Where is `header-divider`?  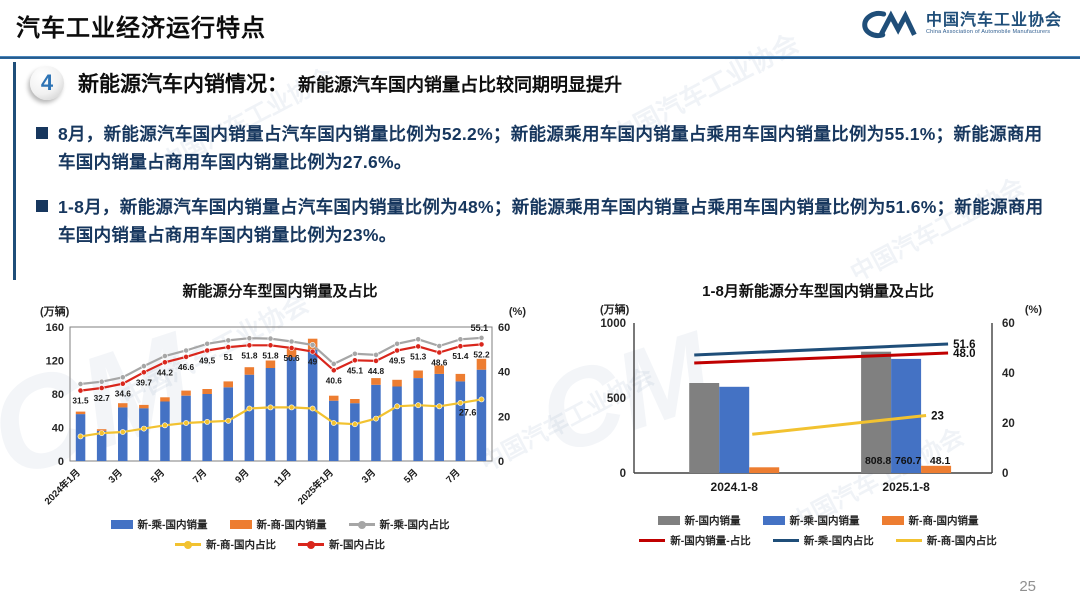
header-divider is located at coordinates (540, 57).